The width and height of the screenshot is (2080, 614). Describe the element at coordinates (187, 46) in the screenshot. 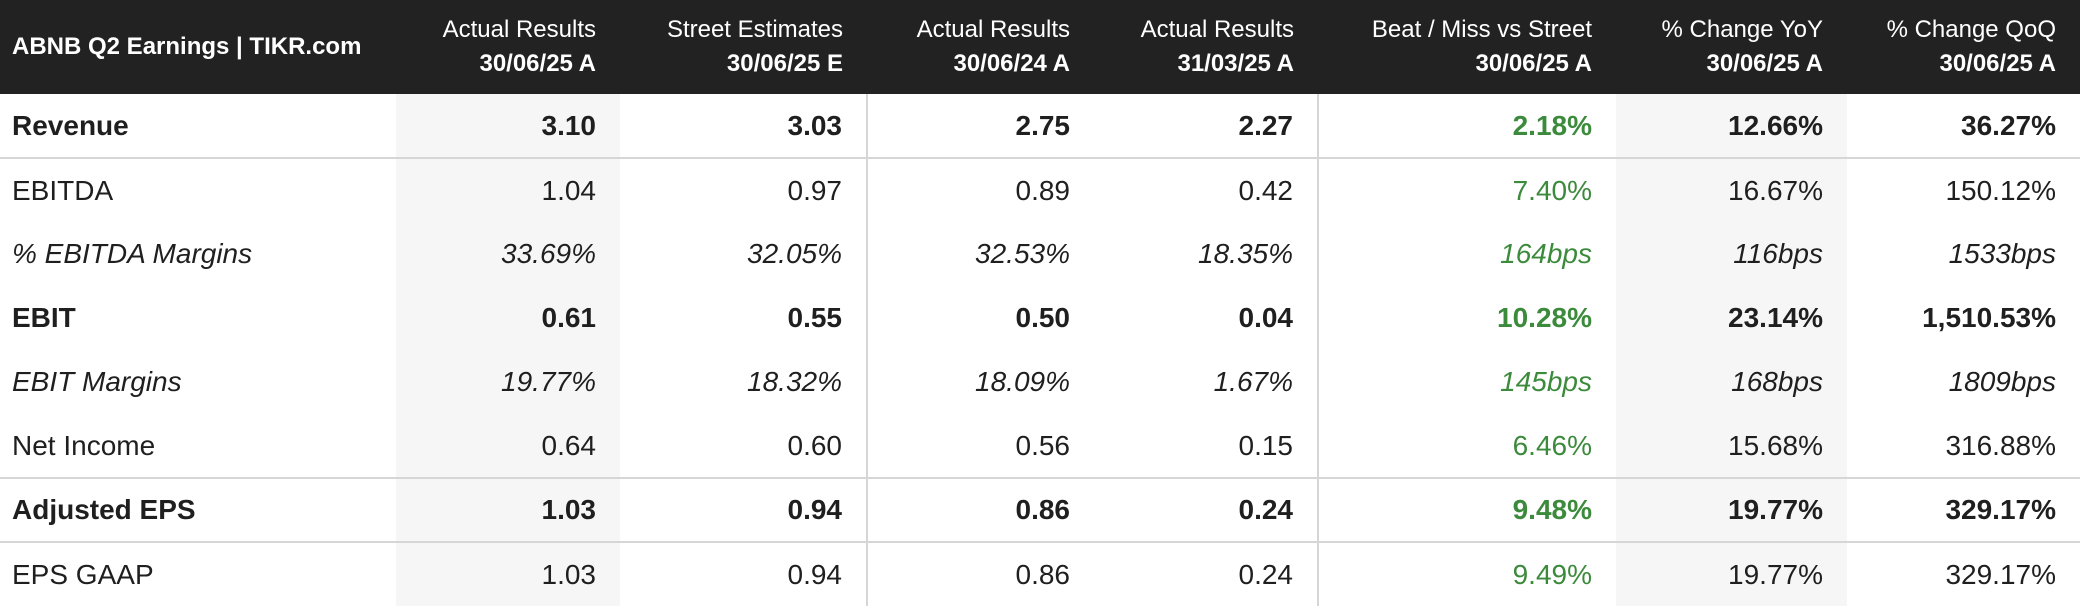

I see `table-title: ABNB Q2 Earnings | TIKR.com` at that location.